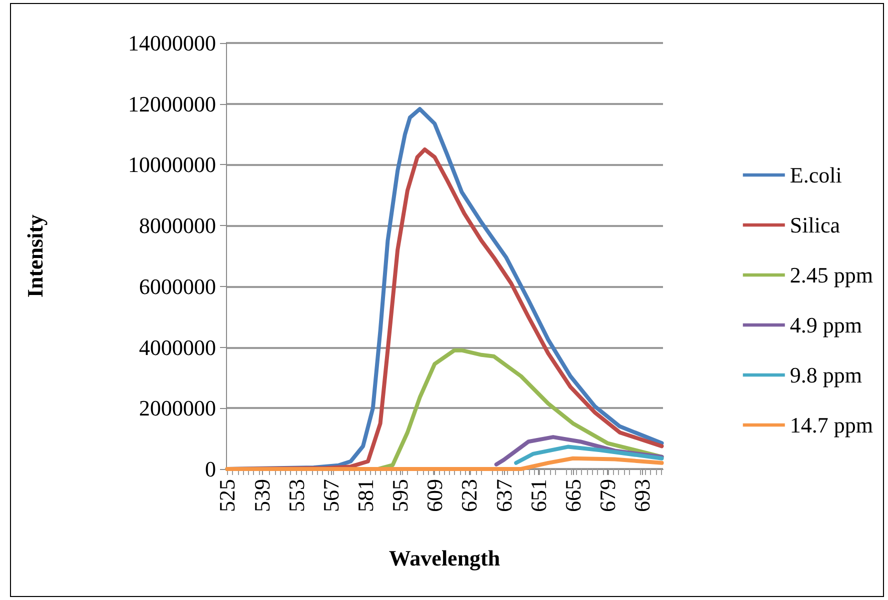 The image size is (888, 600). What do you see at coordinates (172, 165) in the screenshot?
I see `y-tick-label: 10000000` at bounding box center [172, 165].